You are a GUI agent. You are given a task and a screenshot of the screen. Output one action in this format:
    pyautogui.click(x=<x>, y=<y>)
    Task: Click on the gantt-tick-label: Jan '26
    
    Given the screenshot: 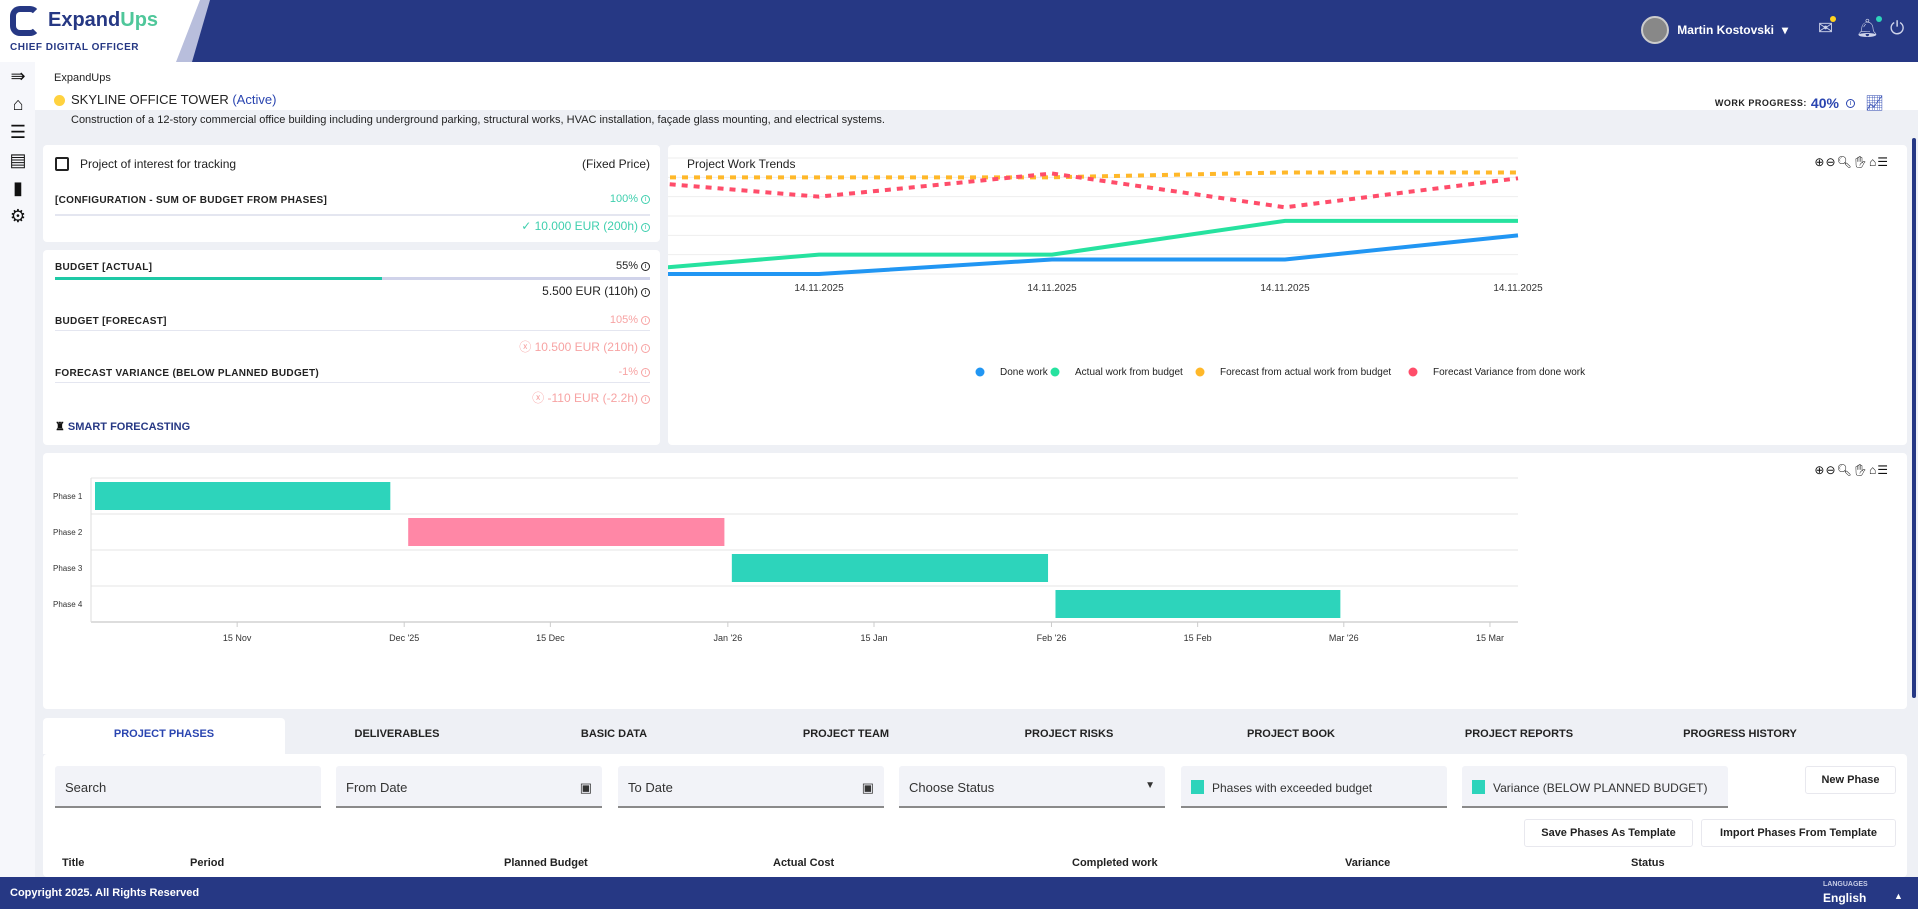 What is the action you would take?
    pyautogui.click(x=727, y=638)
    